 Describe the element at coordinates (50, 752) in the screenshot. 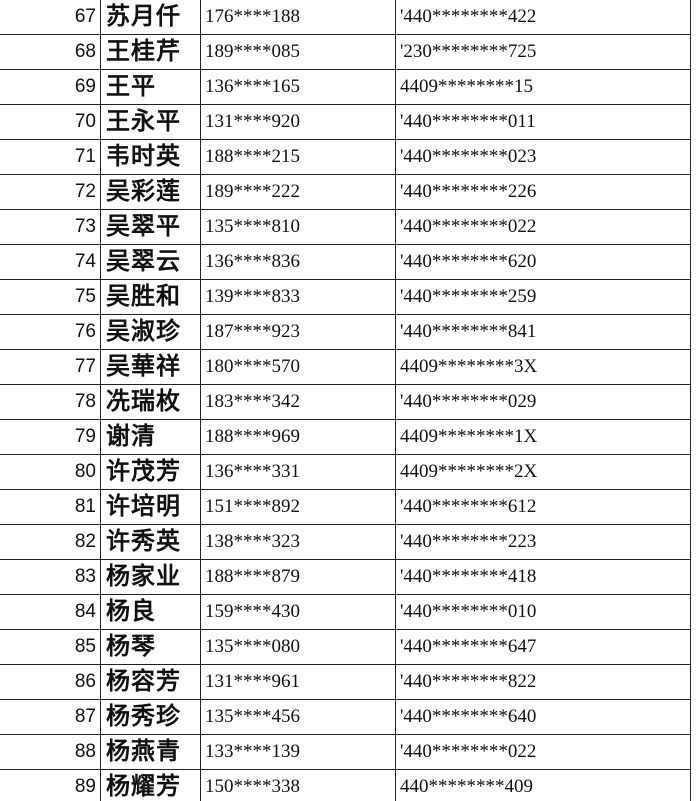

I see `row-number: 88` at that location.